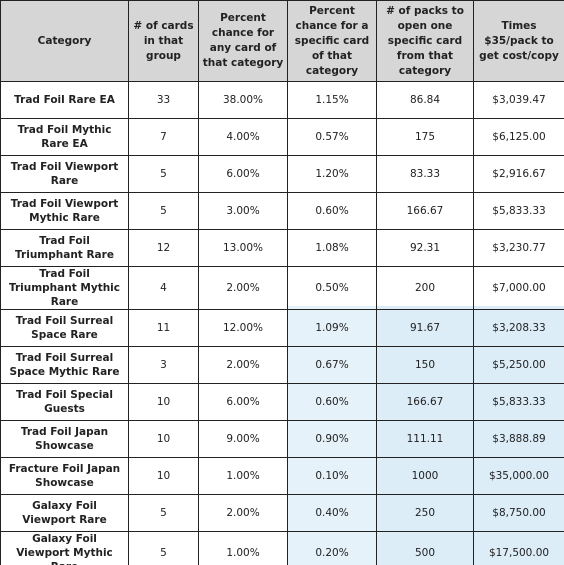 The image size is (564, 565). I want to click on category-cell: Trad Foil Surreal Space Rare, so click(64, 328).